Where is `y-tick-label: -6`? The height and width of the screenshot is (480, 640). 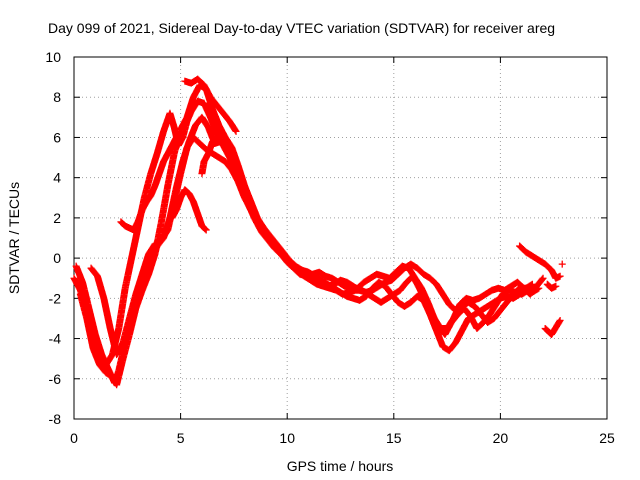
y-tick-label: -6 is located at coordinates (55, 379).